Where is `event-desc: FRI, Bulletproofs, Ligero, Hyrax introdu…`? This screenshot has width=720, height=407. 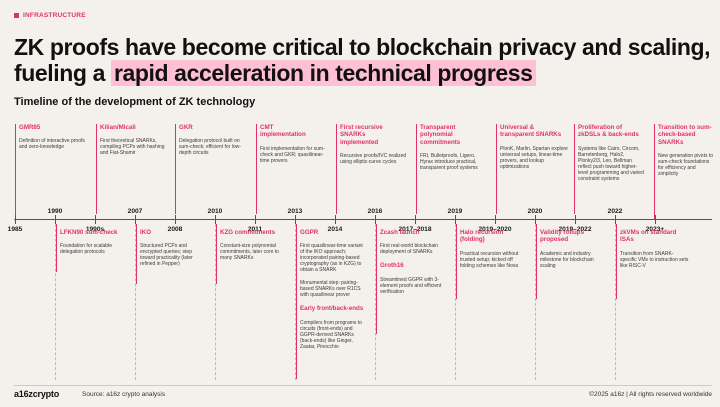 event-desc: FRI, Bulletproofs, Ligero, Hyrax introdu… is located at coordinates (449, 161).